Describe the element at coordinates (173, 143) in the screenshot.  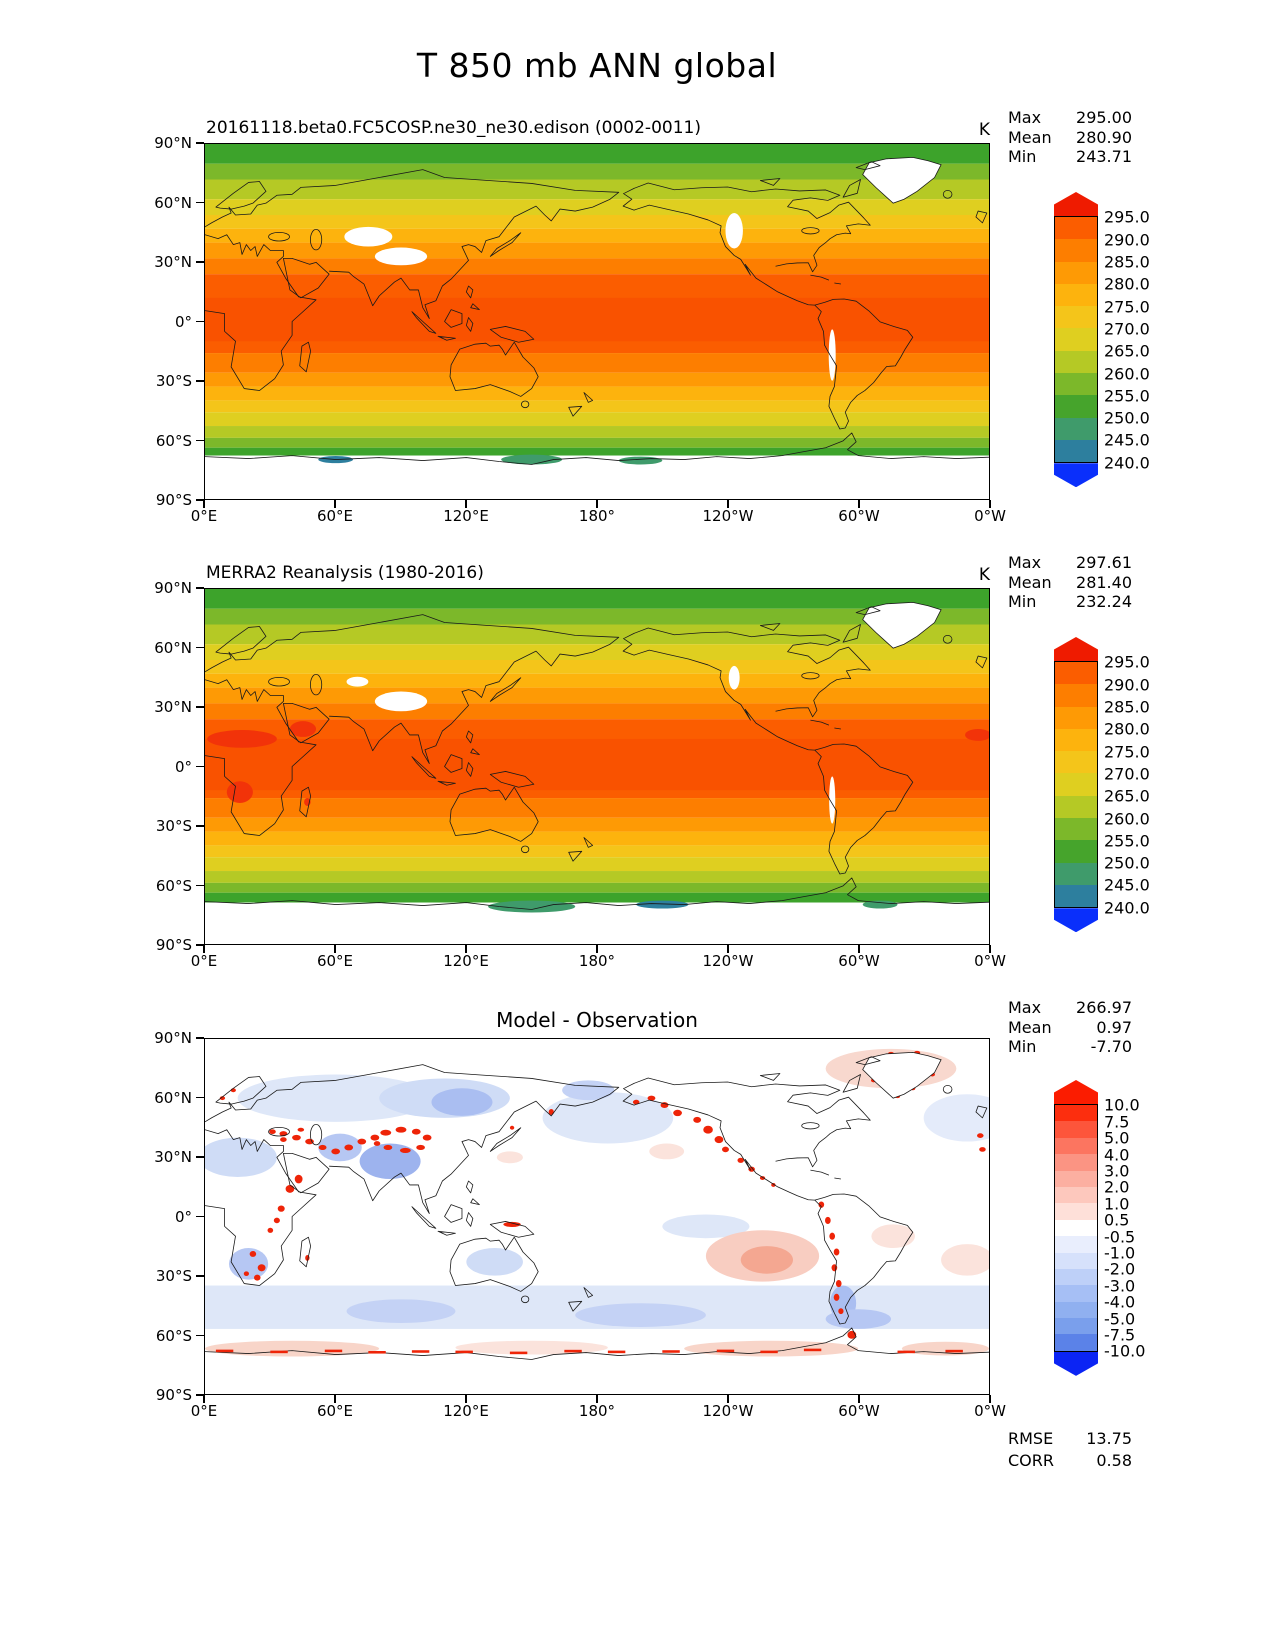
I see `lat-tick-label: 90°N` at that location.